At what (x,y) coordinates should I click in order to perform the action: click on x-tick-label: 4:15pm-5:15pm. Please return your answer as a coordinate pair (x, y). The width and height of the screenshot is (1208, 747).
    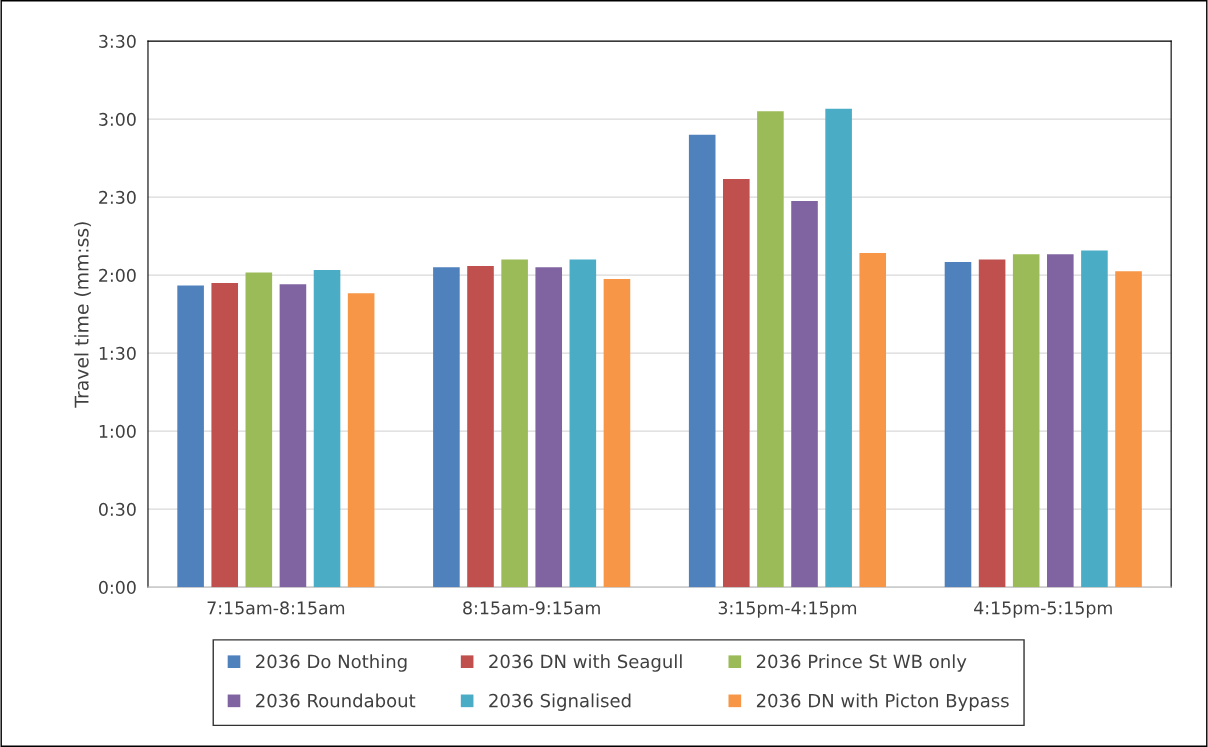
    Looking at the image, I should click on (1043, 609).